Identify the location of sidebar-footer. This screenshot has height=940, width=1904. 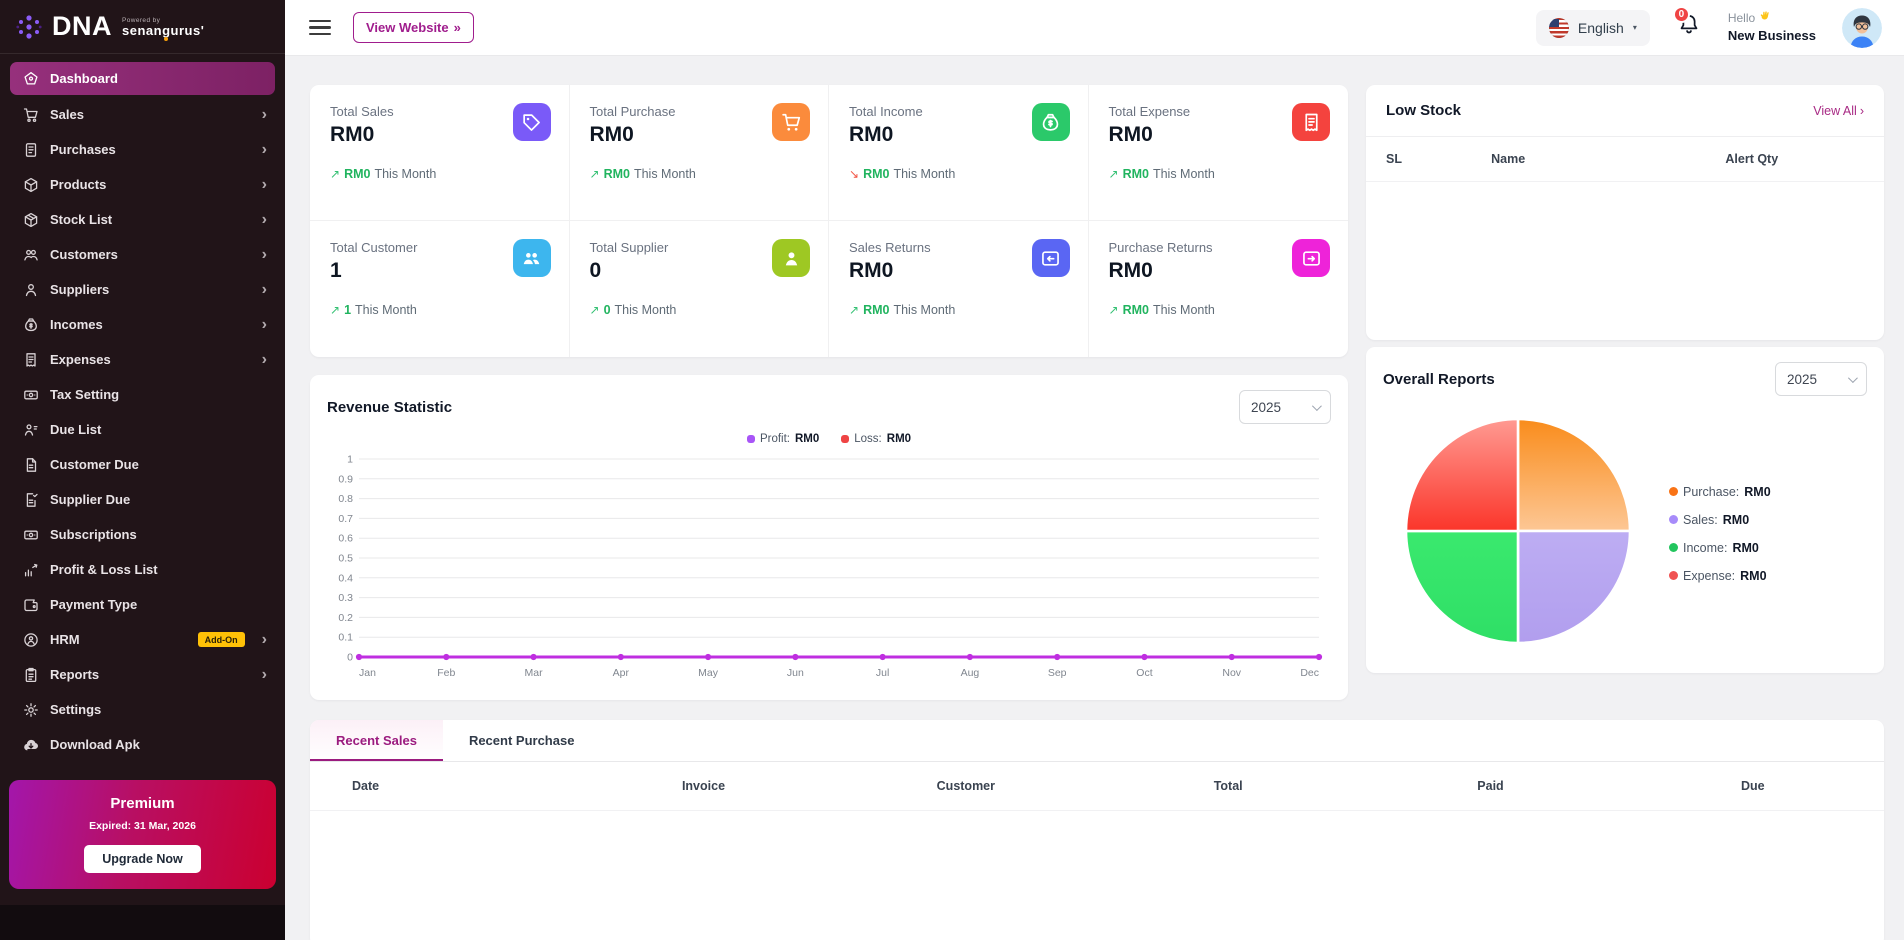
(142, 922).